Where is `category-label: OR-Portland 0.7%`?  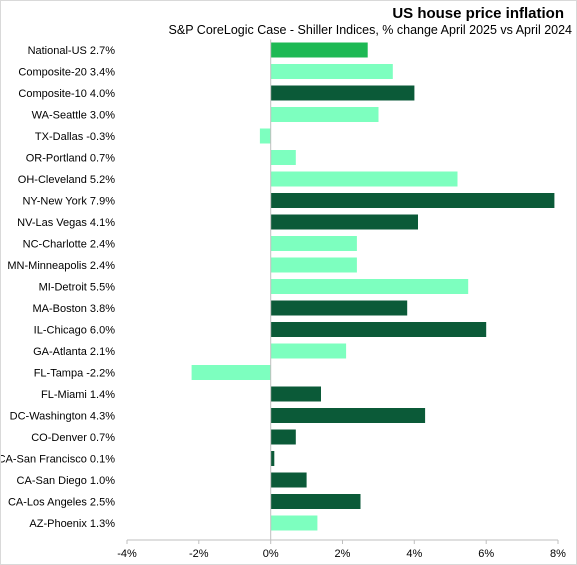 category-label: OR-Portland 0.7% is located at coordinates (70, 159).